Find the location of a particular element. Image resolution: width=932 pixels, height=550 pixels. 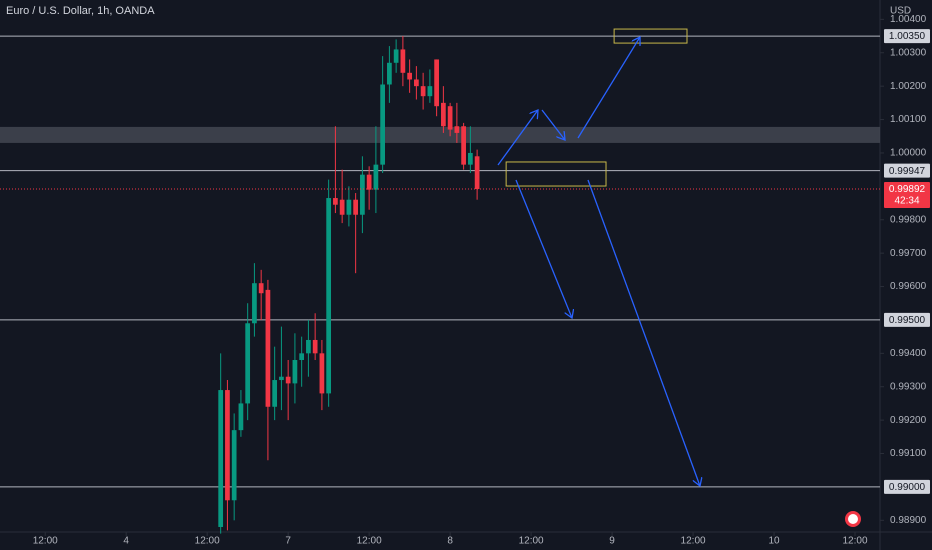

chart-title: Euro / U.S. Dollar, 1h, OANDA is located at coordinates (80, 11).